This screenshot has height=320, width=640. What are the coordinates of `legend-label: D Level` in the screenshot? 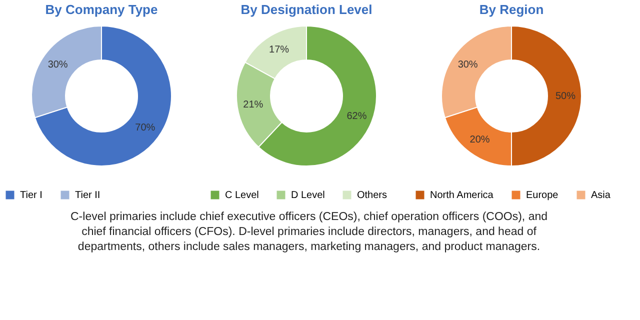 It's located at (308, 195).